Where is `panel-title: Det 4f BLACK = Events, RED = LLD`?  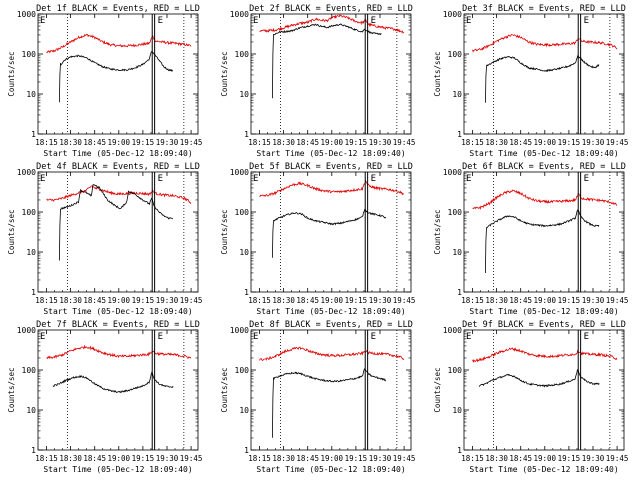
panel-title: Det 4f BLACK = Events, RED = LLD is located at coordinates (118, 167).